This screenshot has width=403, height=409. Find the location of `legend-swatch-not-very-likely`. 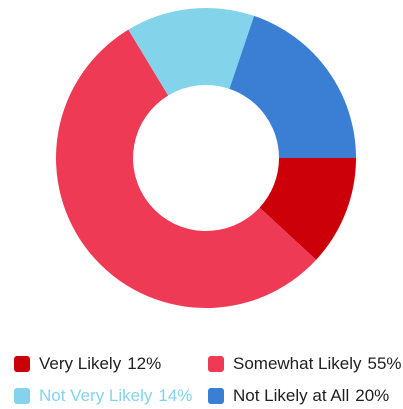

legend-swatch-not-very-likely is located at coordinates (22, 396).